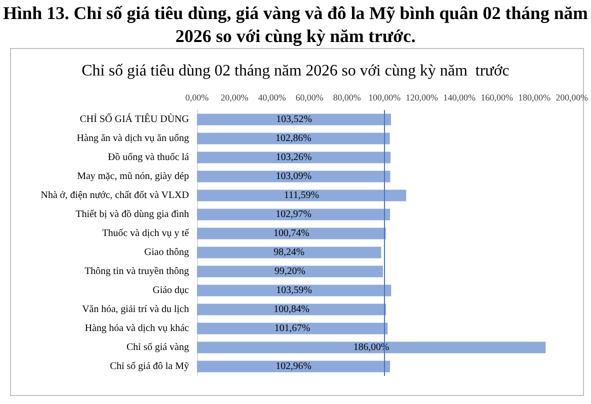 Image resolution: width=591 pixels, height=404 pixels. Describe the element at coordinates (171, 290) in the screenshot. I see `y-tick-label: Giáo dục` at that location.